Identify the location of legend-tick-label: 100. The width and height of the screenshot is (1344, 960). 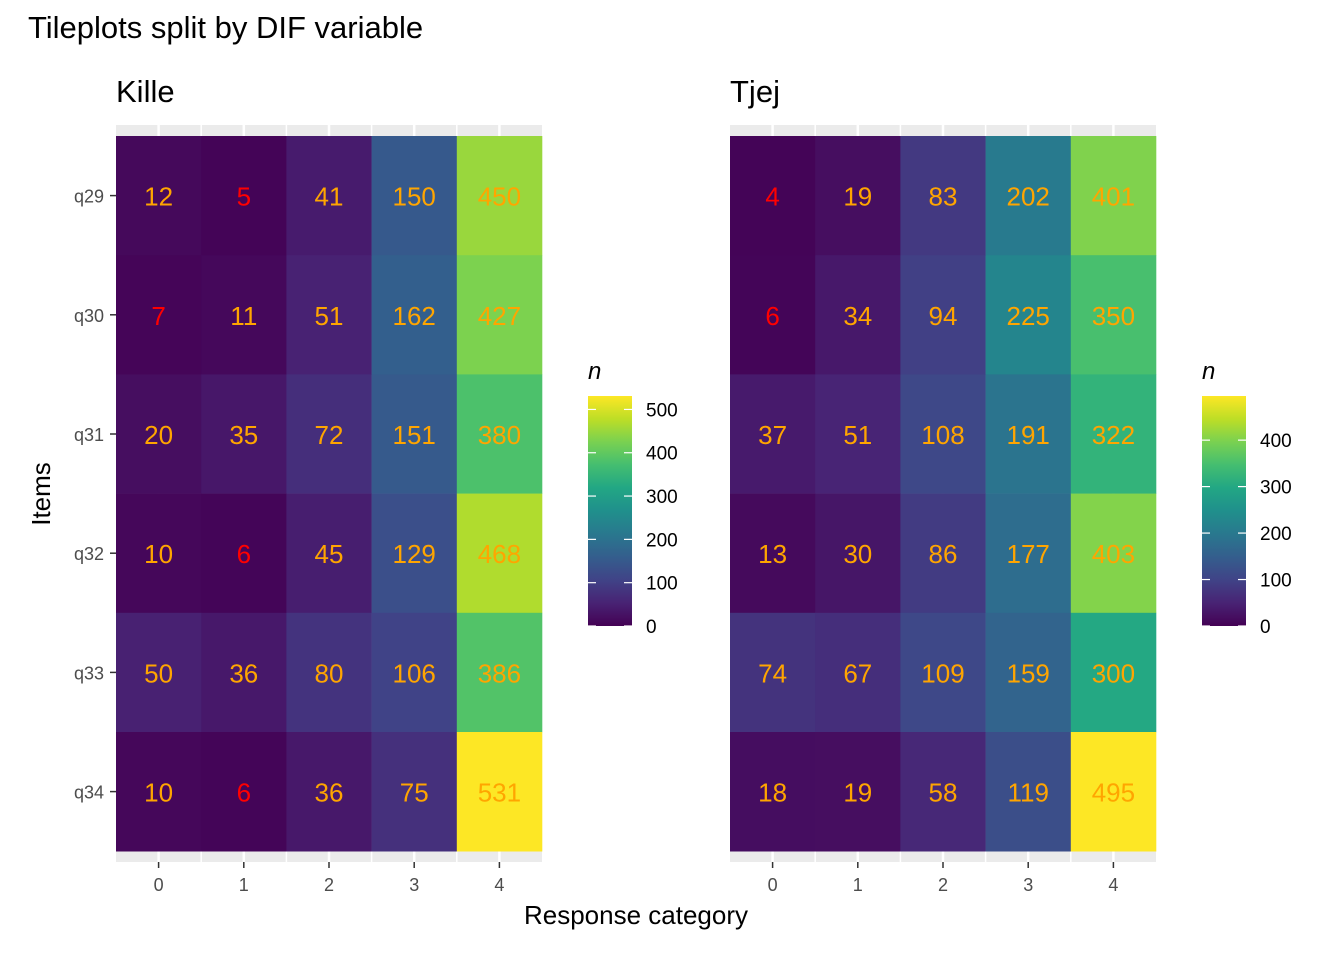
(1276, 581).